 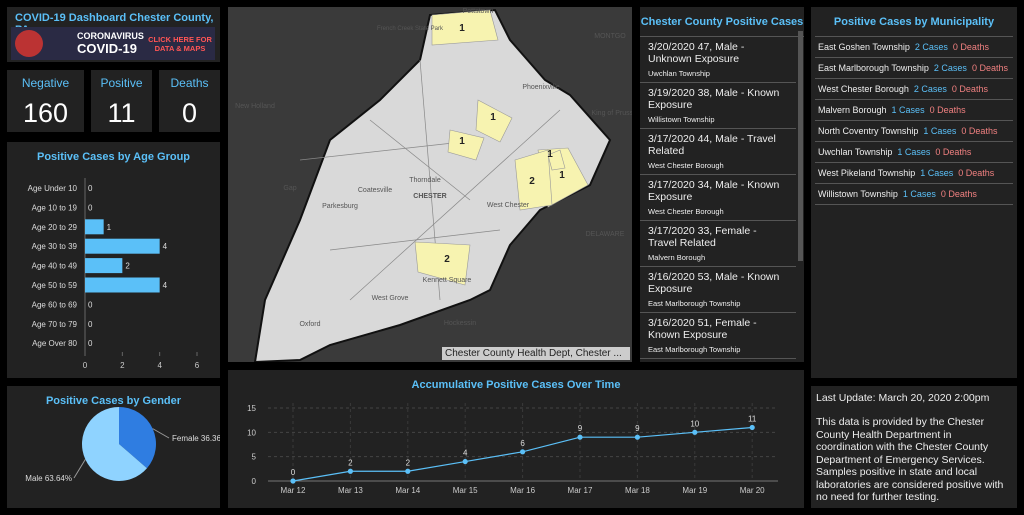 What do you see at coordinates (714, 99) in the screenshot?
I see `case-title: 3/19/2020 38, Male - Known Exposure` at bounding box center [714, 99].